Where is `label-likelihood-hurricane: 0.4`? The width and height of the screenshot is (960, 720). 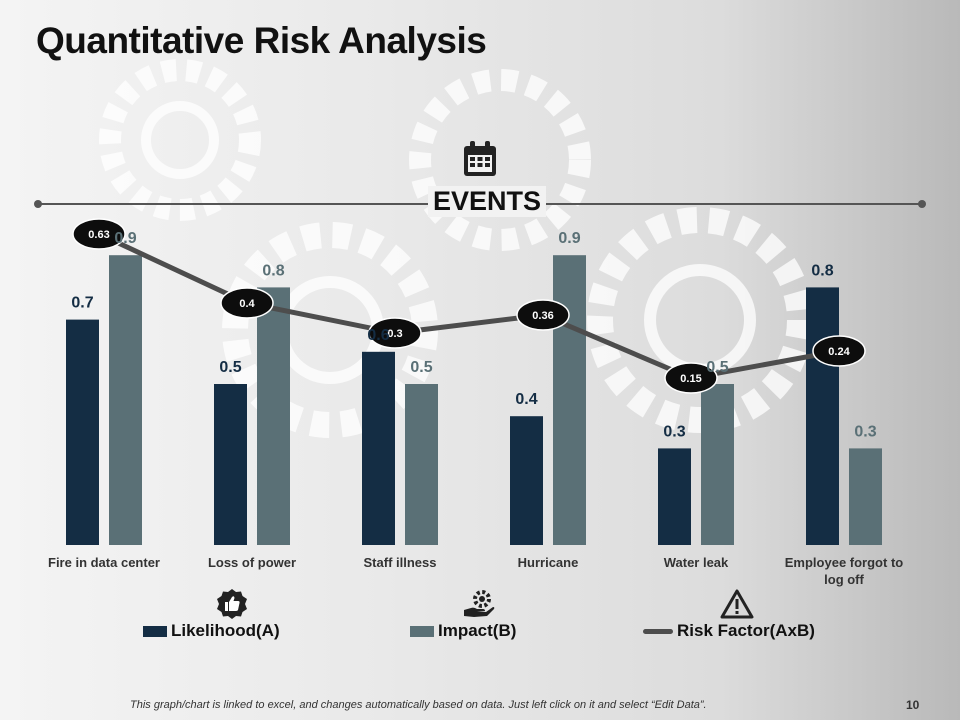
label-likelihood-hurricane: 0.4 is located at coordinates (526, 399).